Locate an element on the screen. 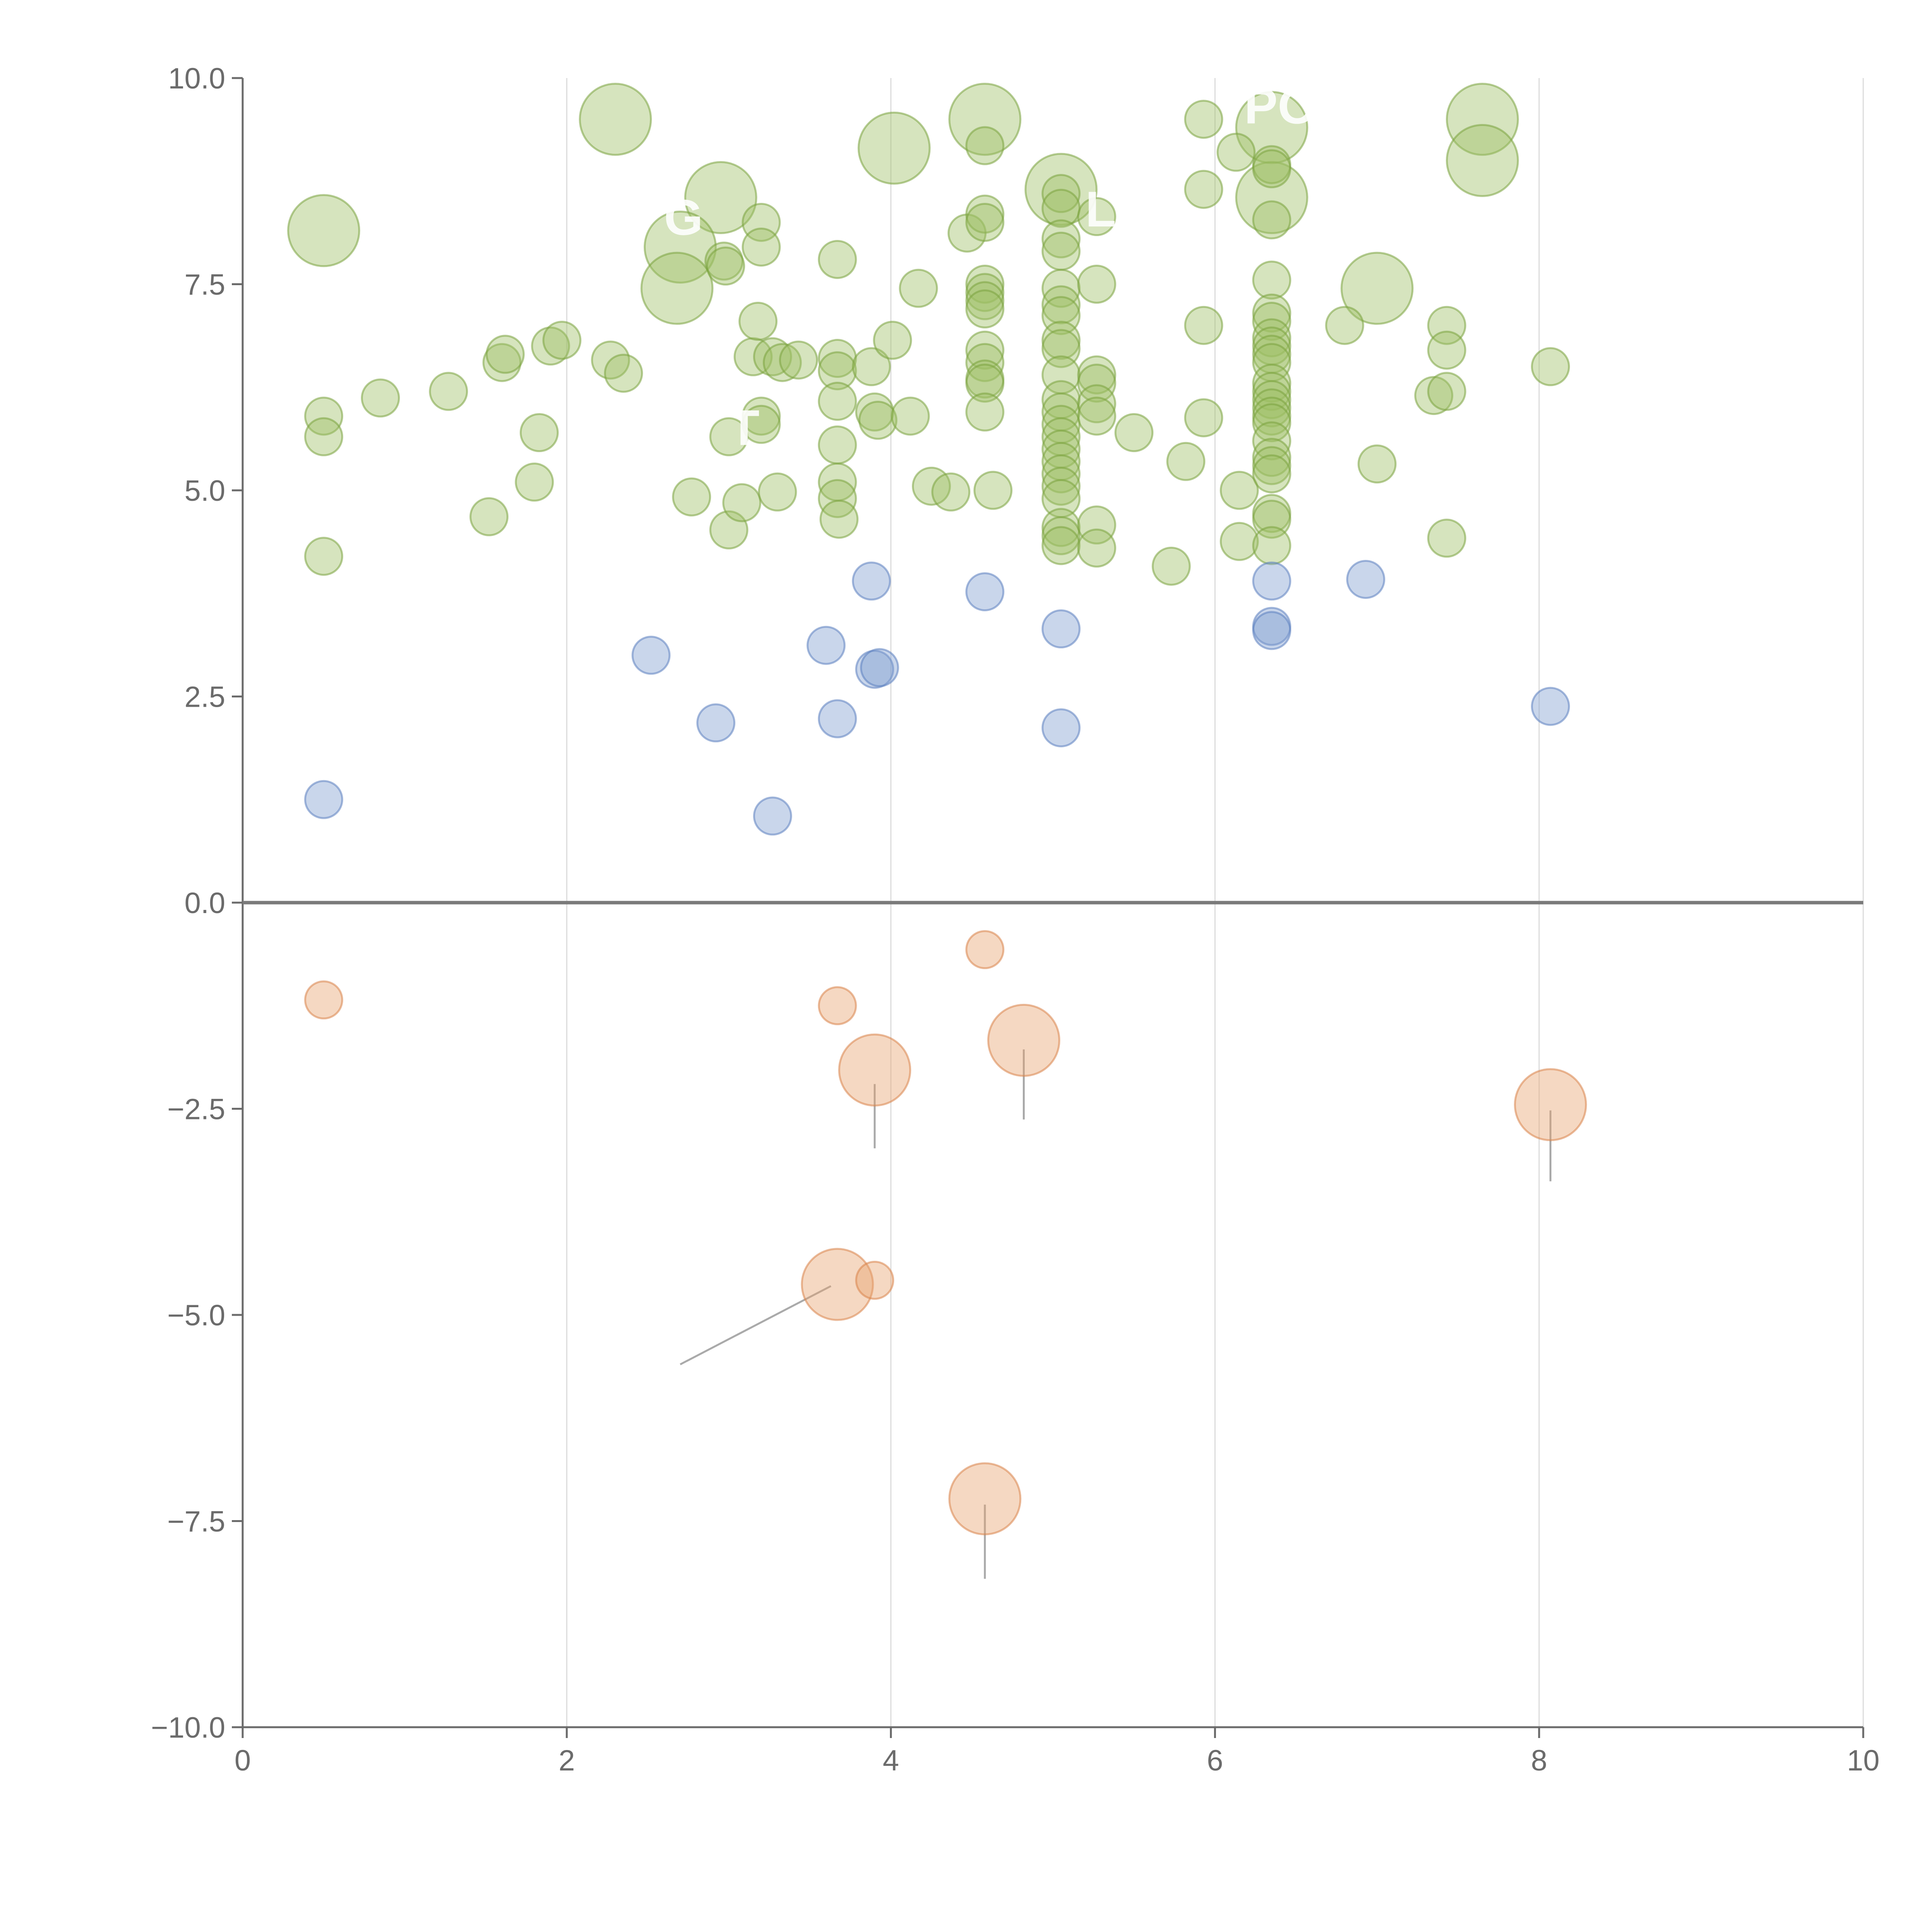  x-tick-label: 0 is located at coordinates (243, 1760).